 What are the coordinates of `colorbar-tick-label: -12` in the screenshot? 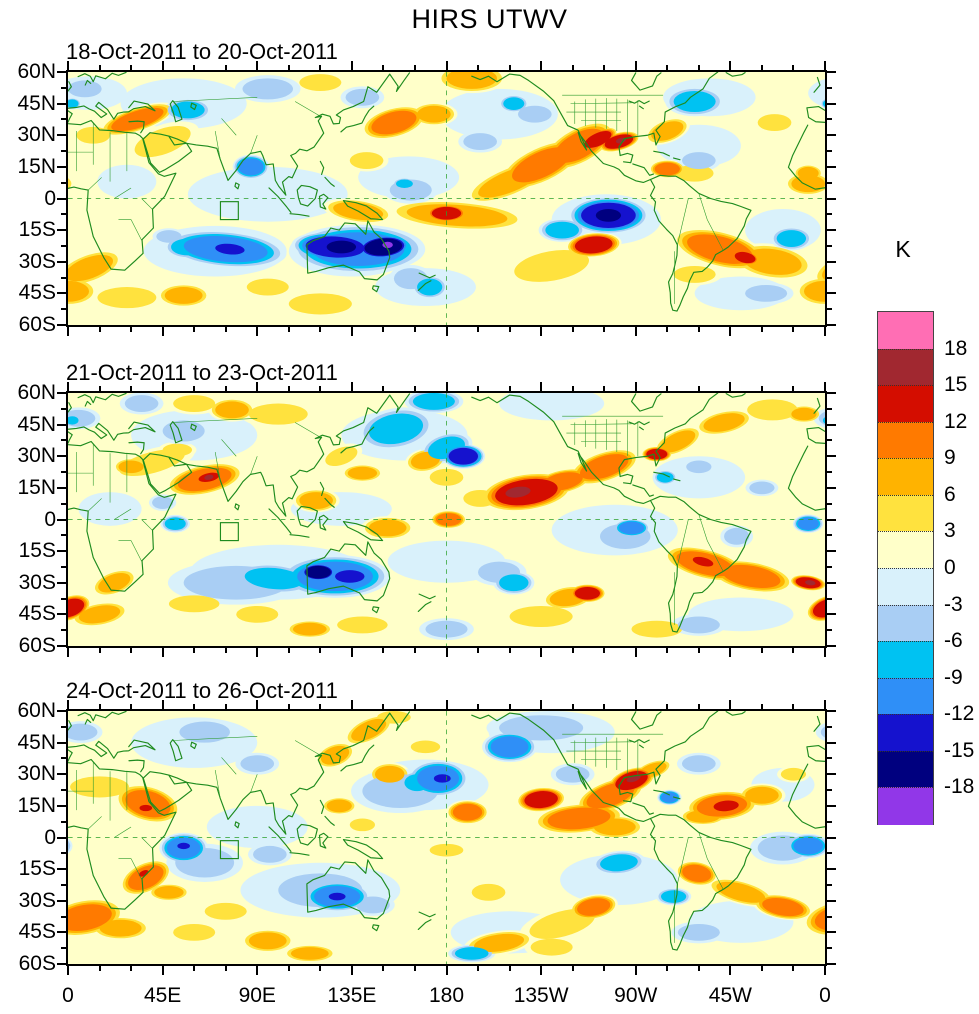 It's located at (959, 714).